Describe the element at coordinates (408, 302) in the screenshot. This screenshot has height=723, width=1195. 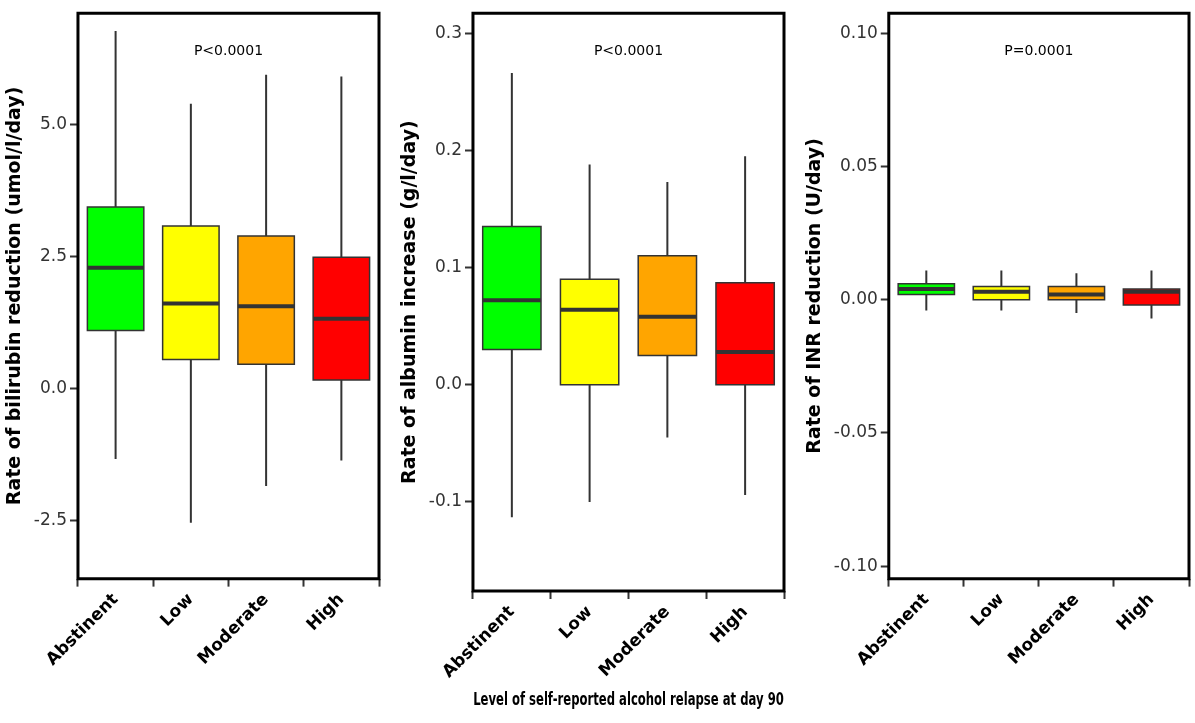
I see `y-axis-title: Rate of albumin increase (g/l/day)` at that location.